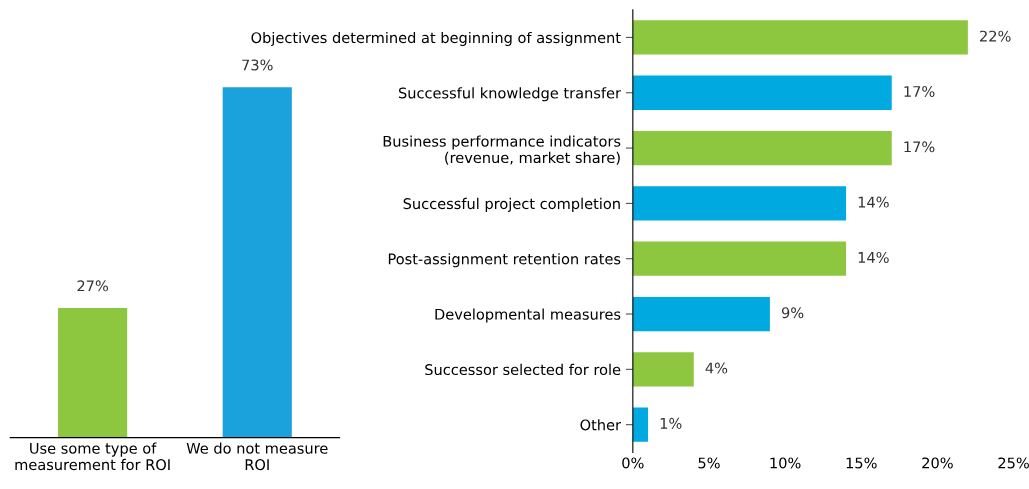 The width and height of the screenshot is (1029, 489). Describe the element at coordinates (93, 286) in the screenshot. I see `data-label: 27%` at that location.